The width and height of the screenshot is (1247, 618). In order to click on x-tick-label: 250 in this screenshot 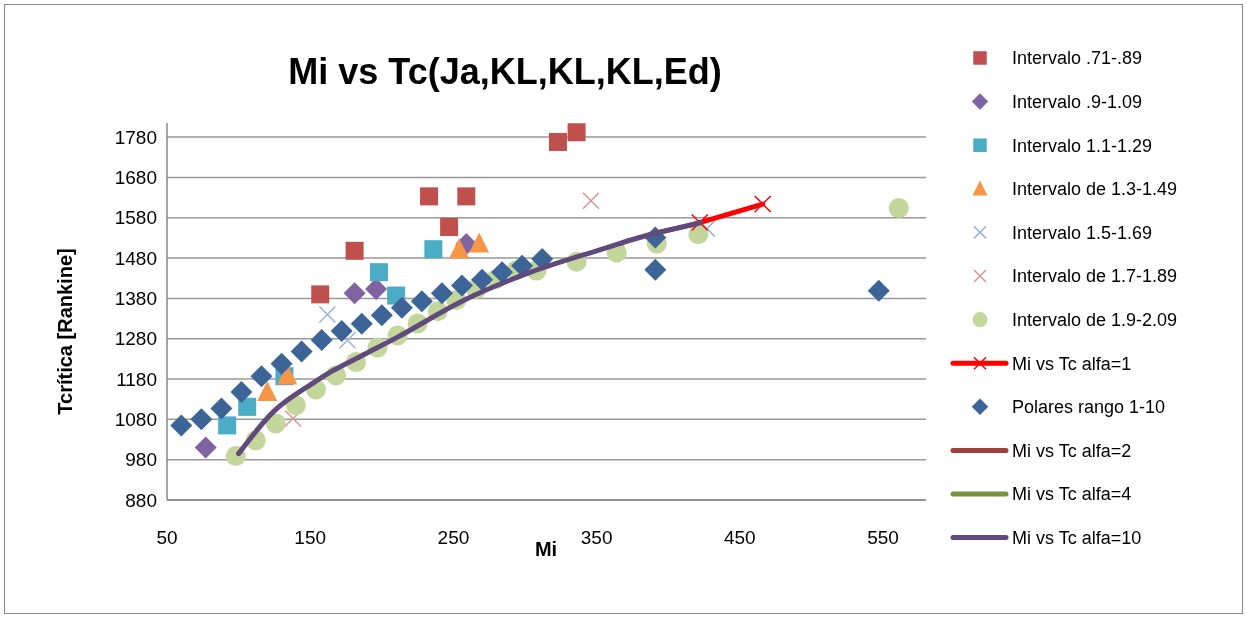, I will do `click(453, 537)`.